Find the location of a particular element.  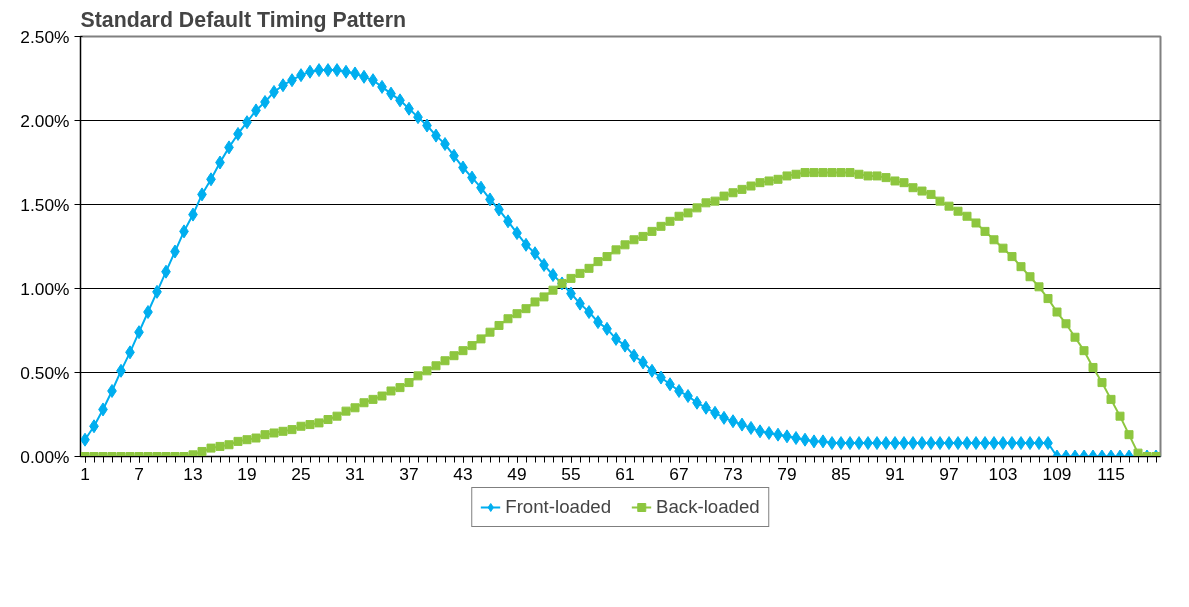

x-tick-label: 1 is located at coordinates (85, 473).